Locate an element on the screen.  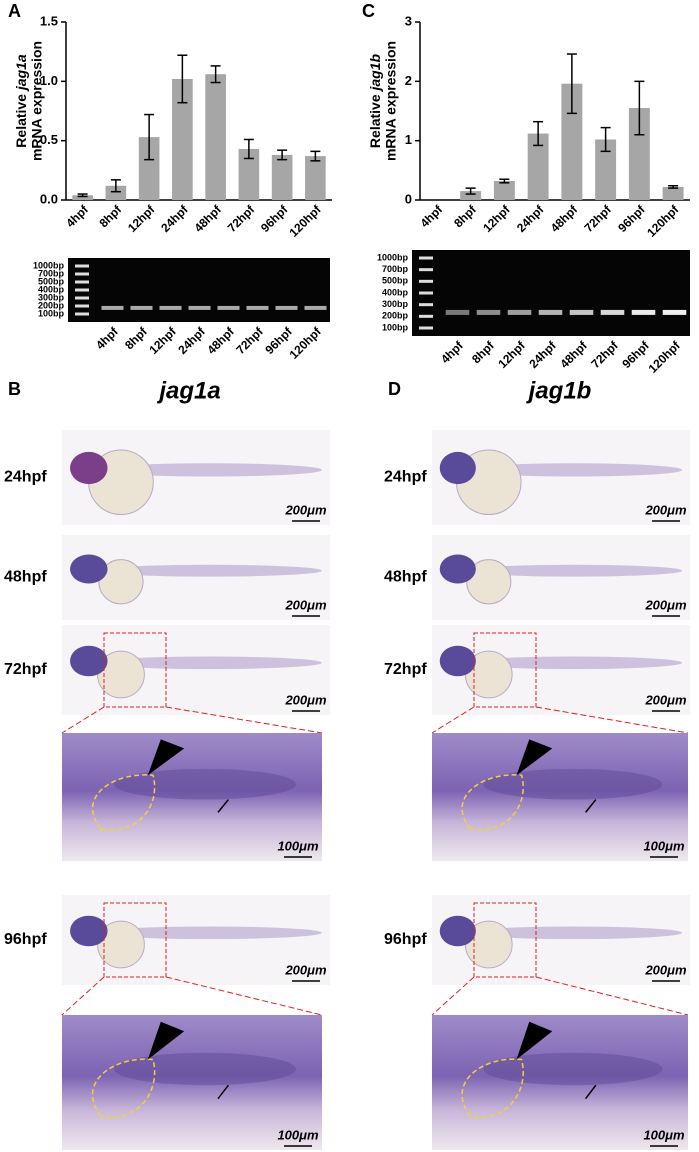
y-tick-label: 0.0 is located at coordinates (49, 198).